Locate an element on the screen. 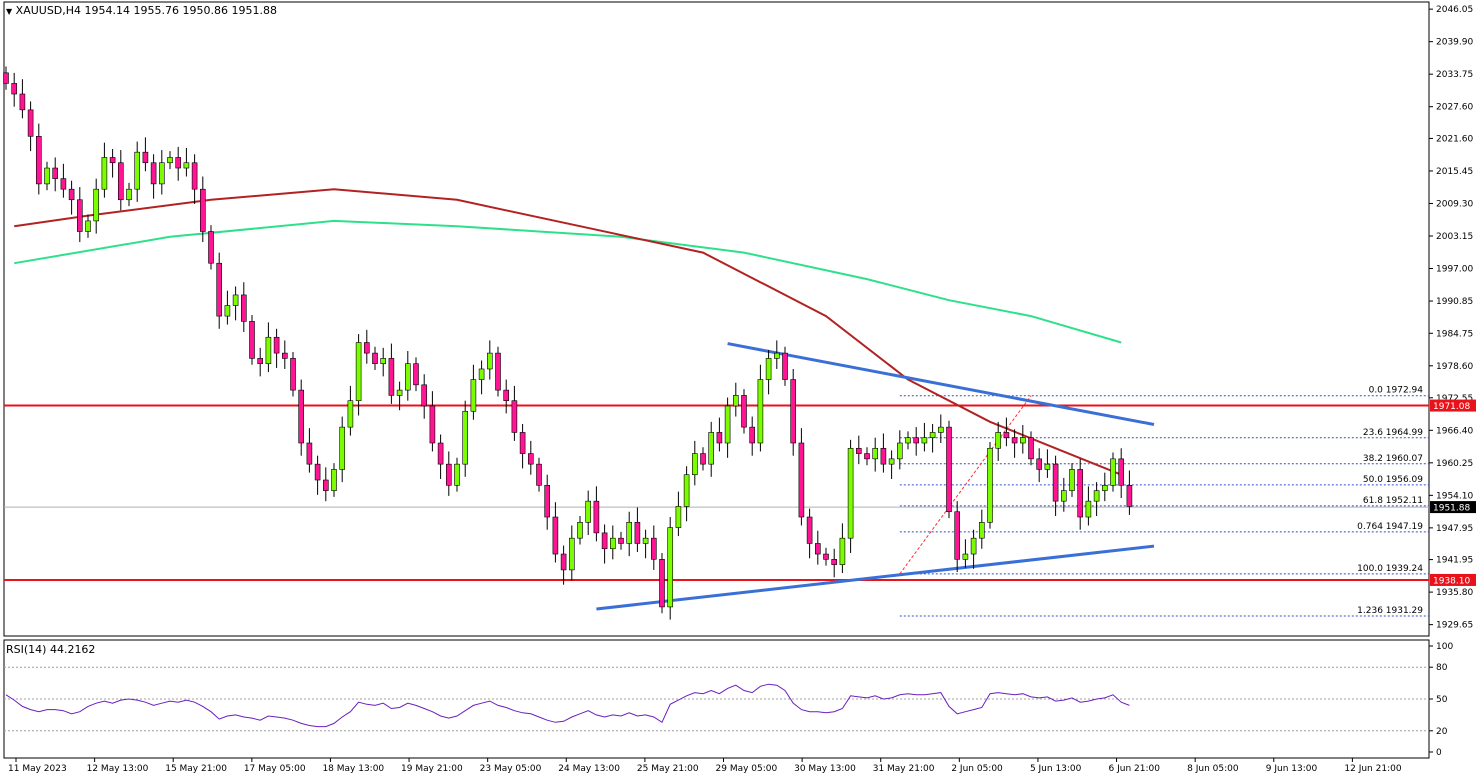 The image size is (1480, 777). collapse-triangle-icon: ▼ is located at coordinates (9, 11).